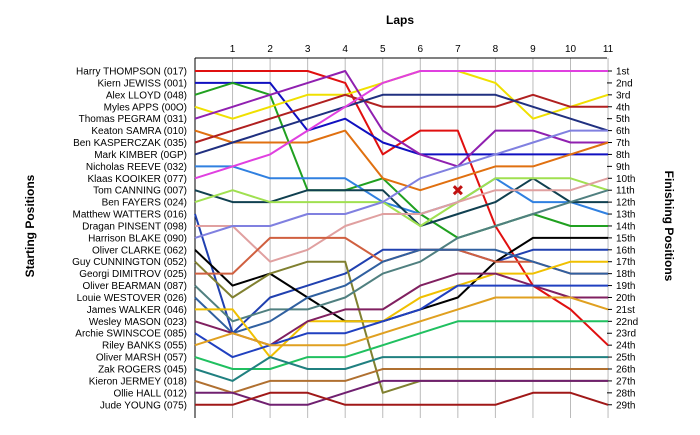  I want to click on finishing-position-label: 9th, so click(623, 167).